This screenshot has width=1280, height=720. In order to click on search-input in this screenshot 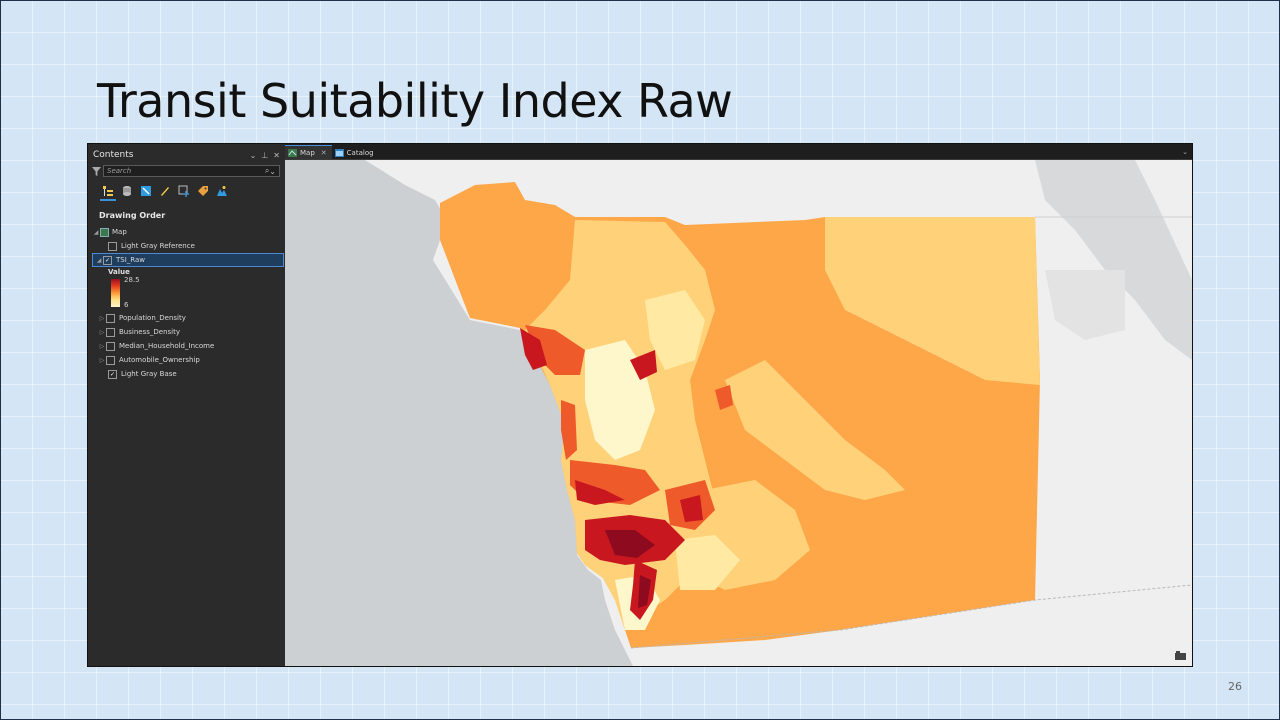, I will do `click(186, 171)`.